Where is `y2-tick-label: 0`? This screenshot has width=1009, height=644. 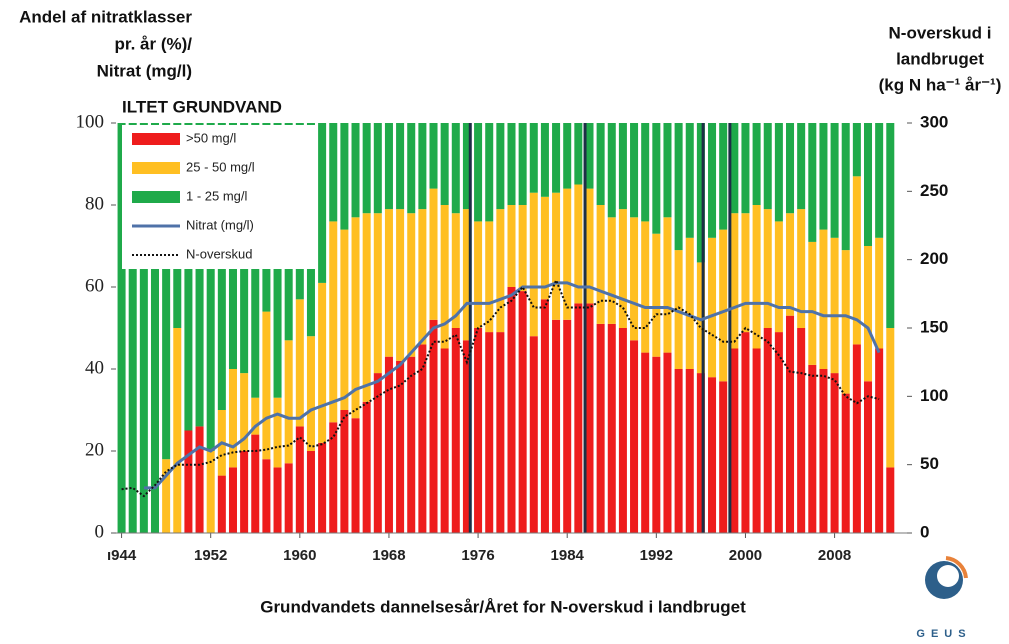 y2-tick-label: 0 is located at coordinates (924, 531).